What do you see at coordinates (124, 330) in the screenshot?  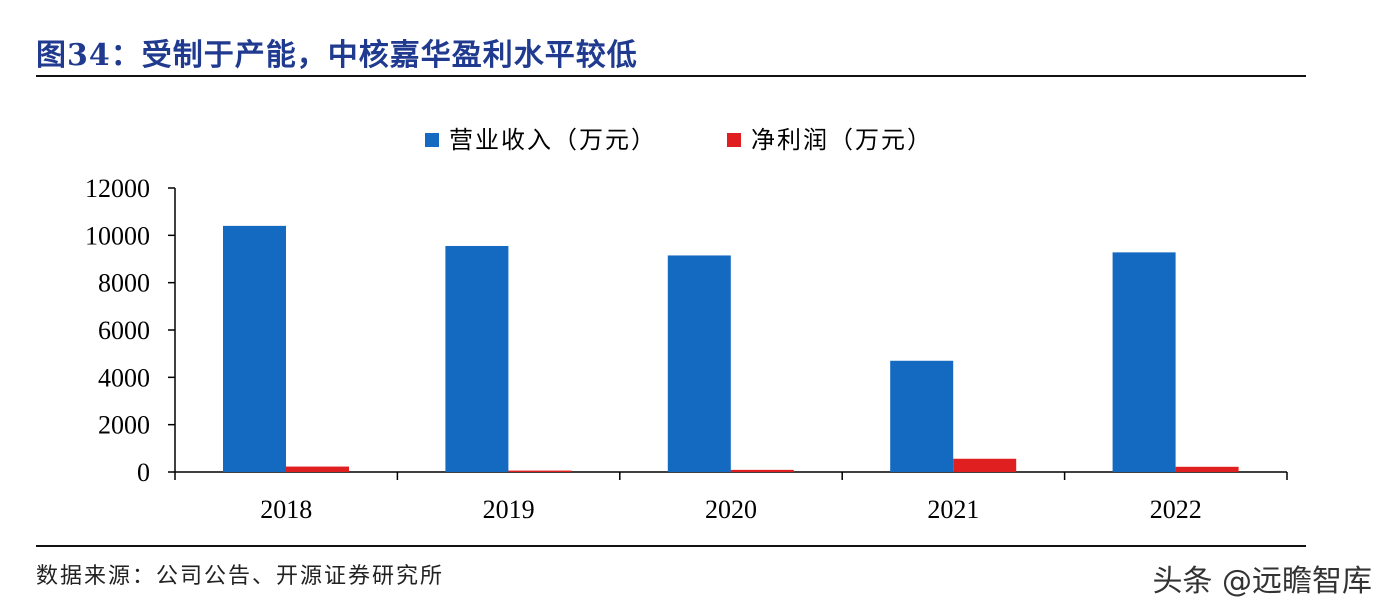 I see `y-tick-label: 6000` at bounding box center [124, 330].